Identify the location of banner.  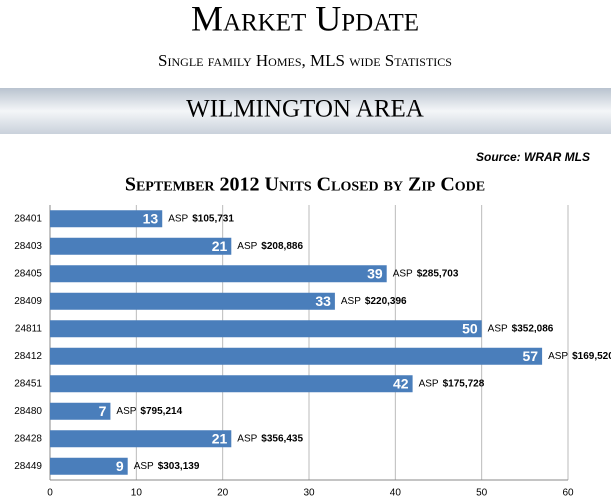
(305, 111).